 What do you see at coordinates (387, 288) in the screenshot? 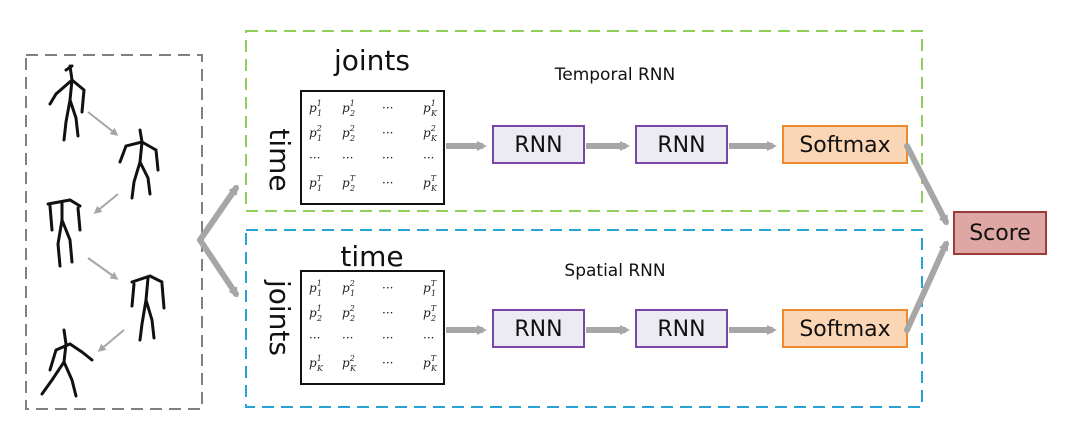
I see `spatial-matrix-cell-r1-c3: ···` at bounding box center [387, 288].